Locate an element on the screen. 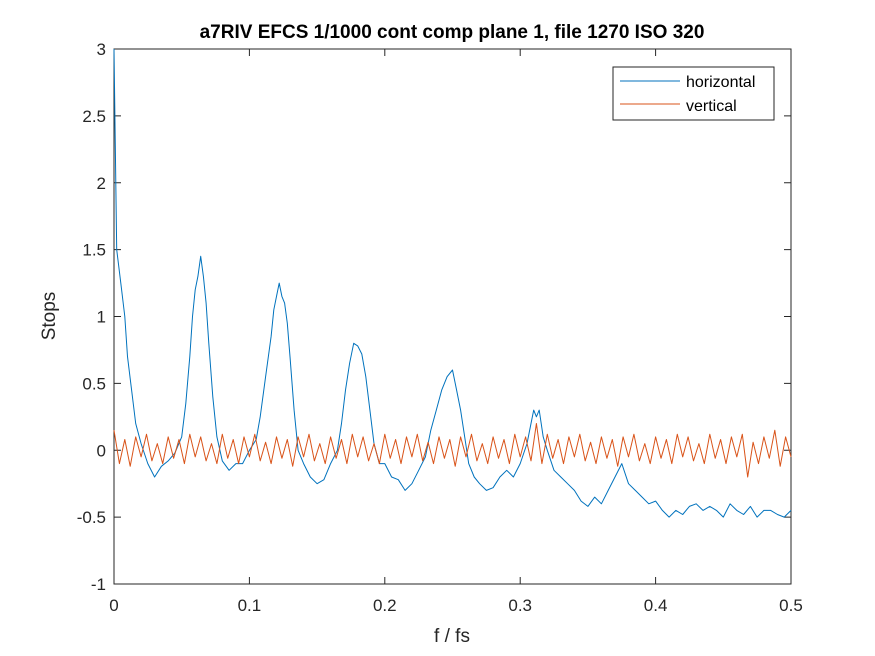  x-tick-label: 0.1 is located at coordinates (250, 605).